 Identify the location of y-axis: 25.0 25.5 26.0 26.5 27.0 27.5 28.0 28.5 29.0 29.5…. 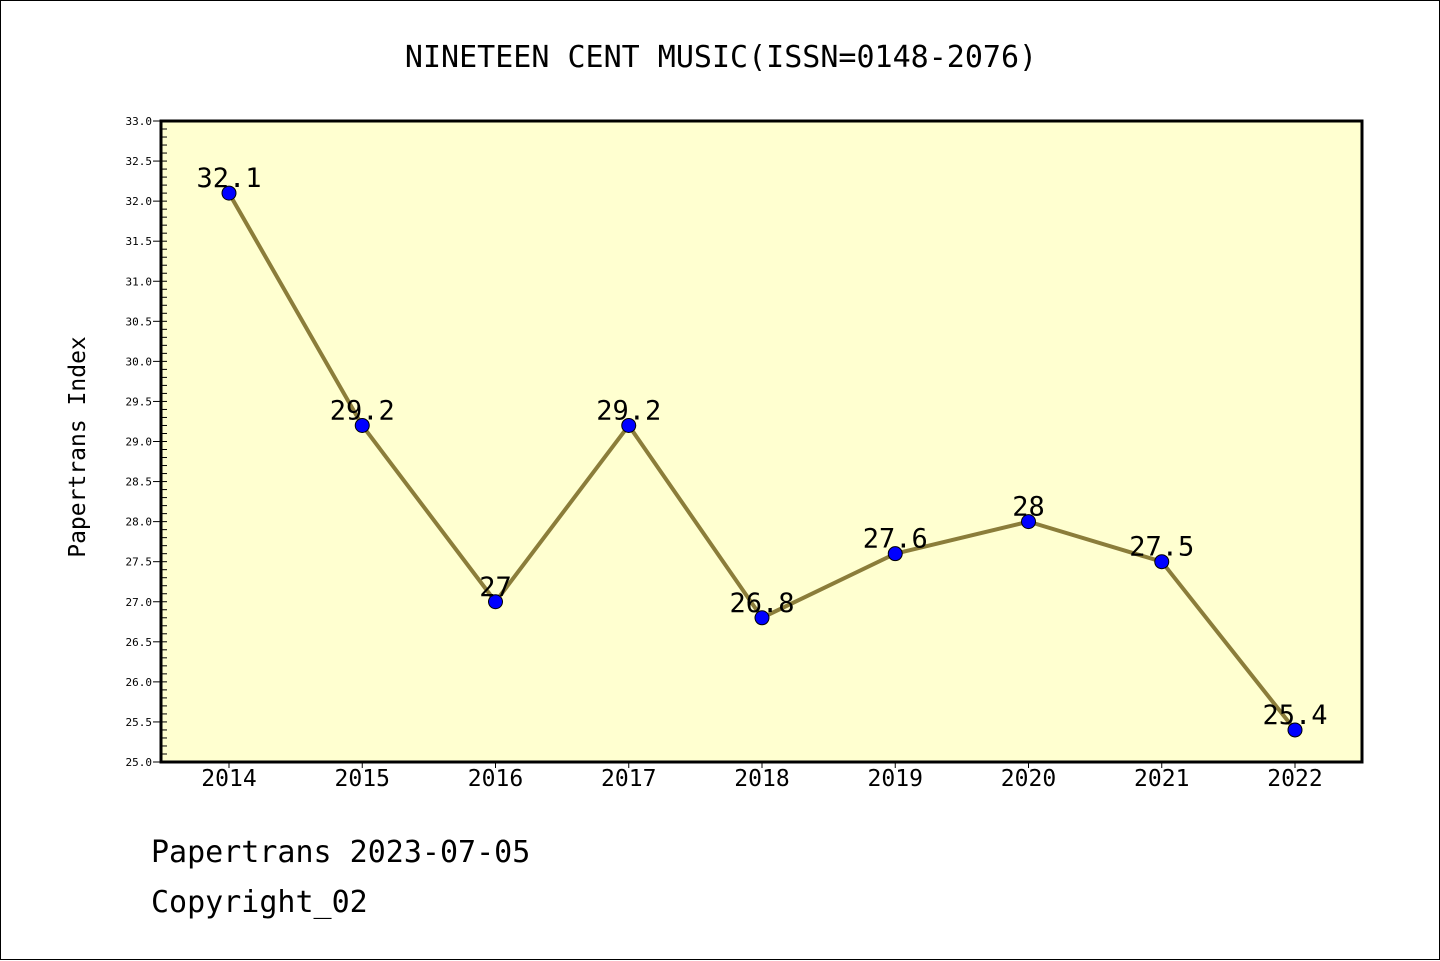
(146, 442).